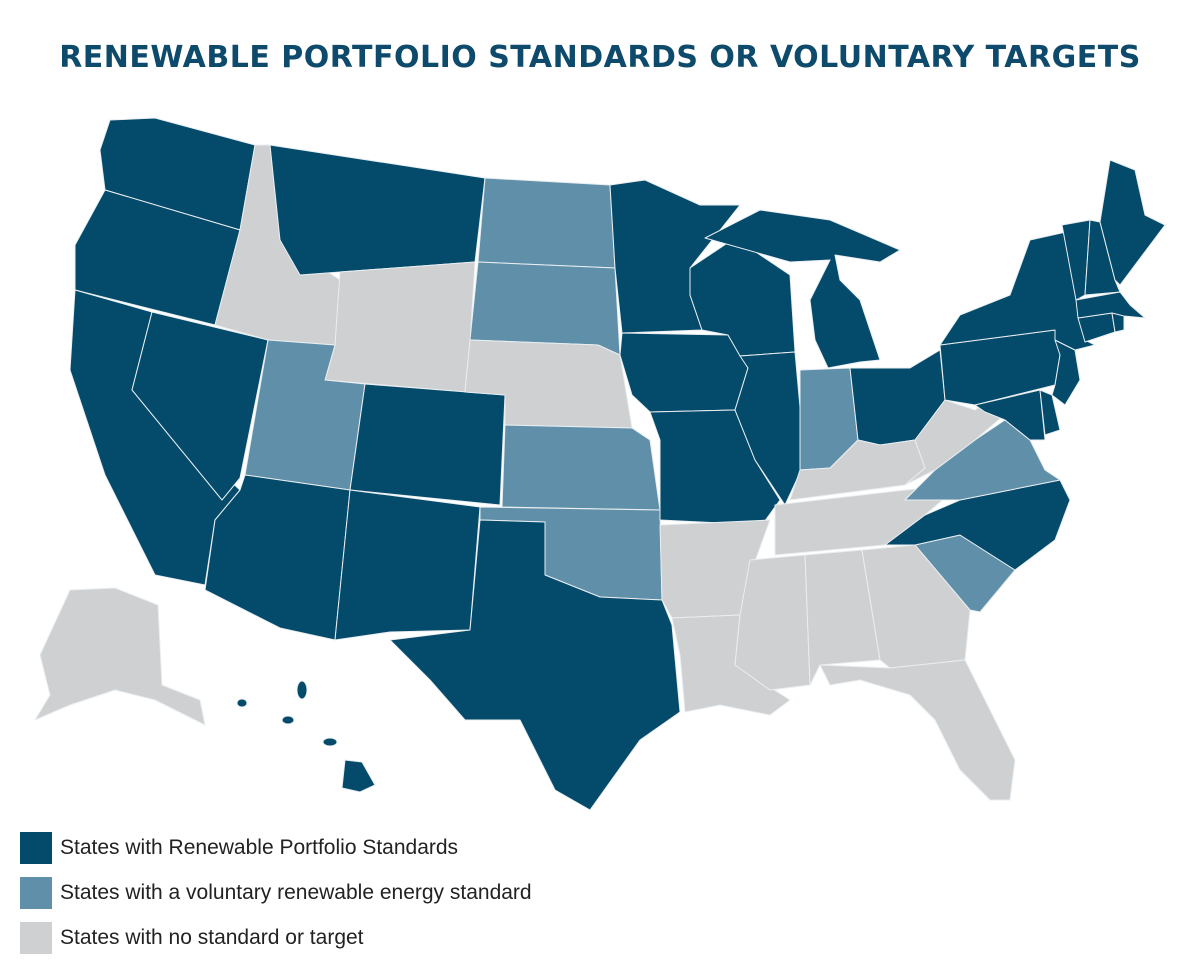 Image resolution: width=1200 pixels, height=969 pixels. What do you see at coordinates (36, 938) in the screenshot?
I see `legend-swatch-none` at bounding box center [36, 938].